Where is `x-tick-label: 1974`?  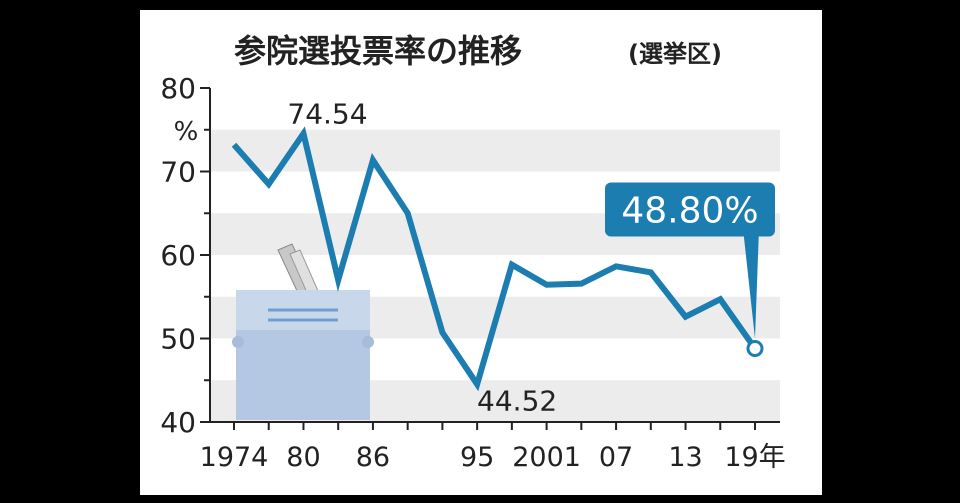 x-tick-label: 1974 is located at coordinates (234, 457).